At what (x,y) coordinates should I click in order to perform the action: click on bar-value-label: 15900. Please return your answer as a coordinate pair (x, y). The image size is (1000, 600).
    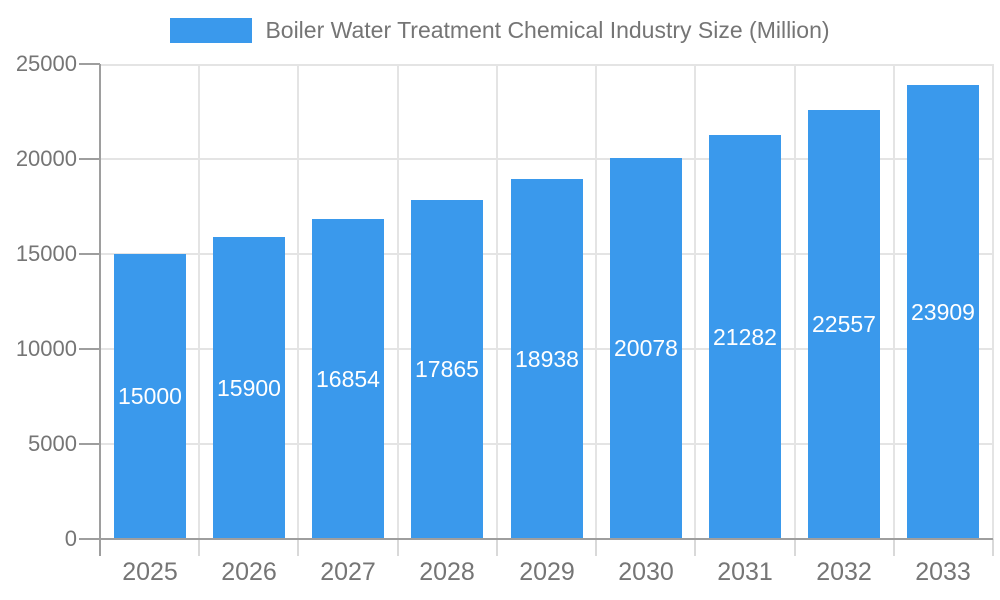
    Looking at the image, I should click on (249, 387).